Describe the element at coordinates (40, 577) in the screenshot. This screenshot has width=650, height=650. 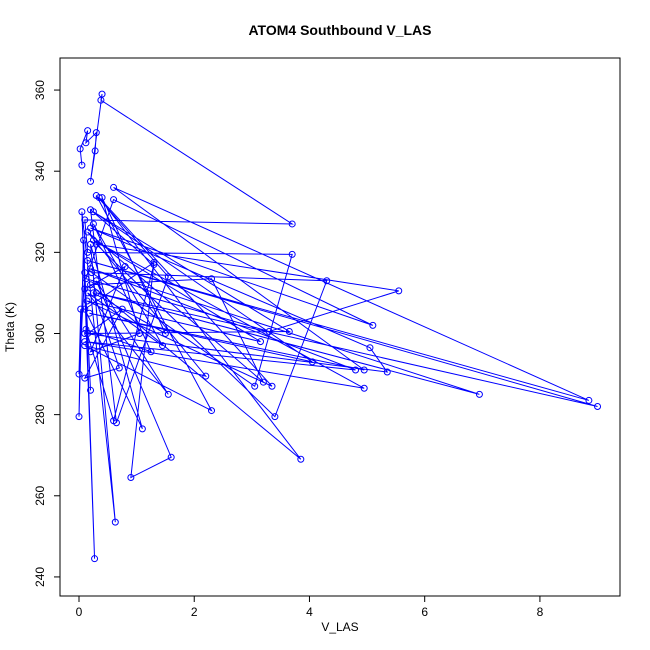
I see `y-tick-label: 240` at that location.